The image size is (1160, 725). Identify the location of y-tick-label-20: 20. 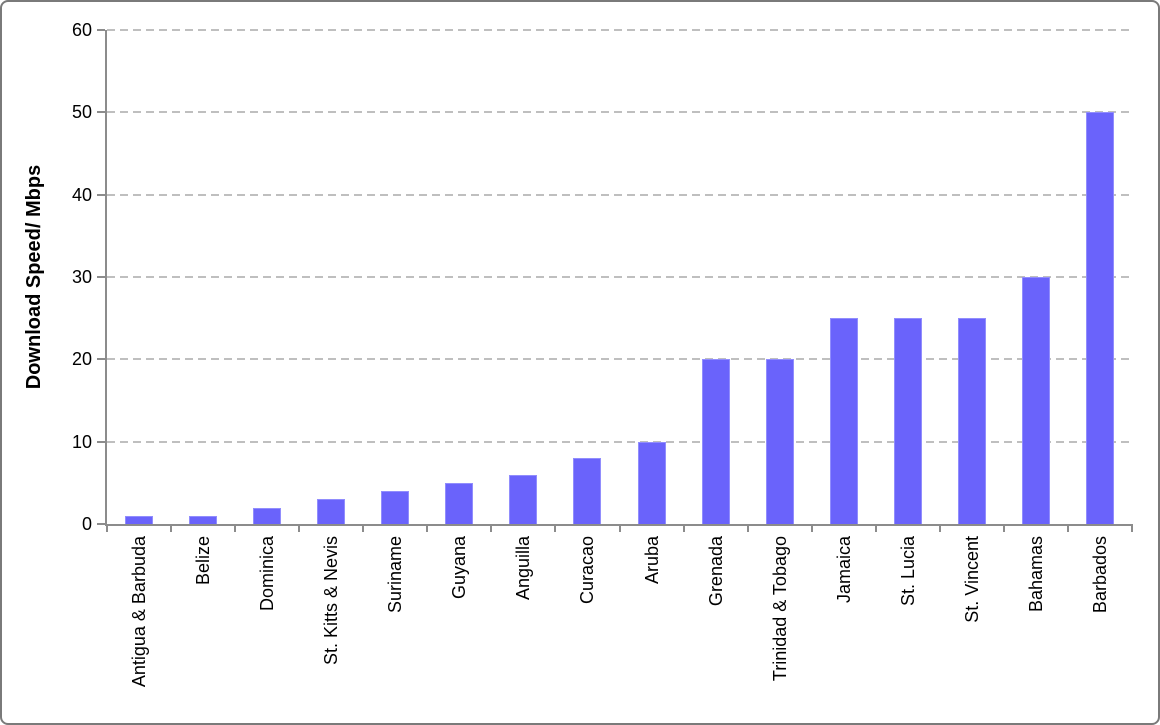
(81, 359).